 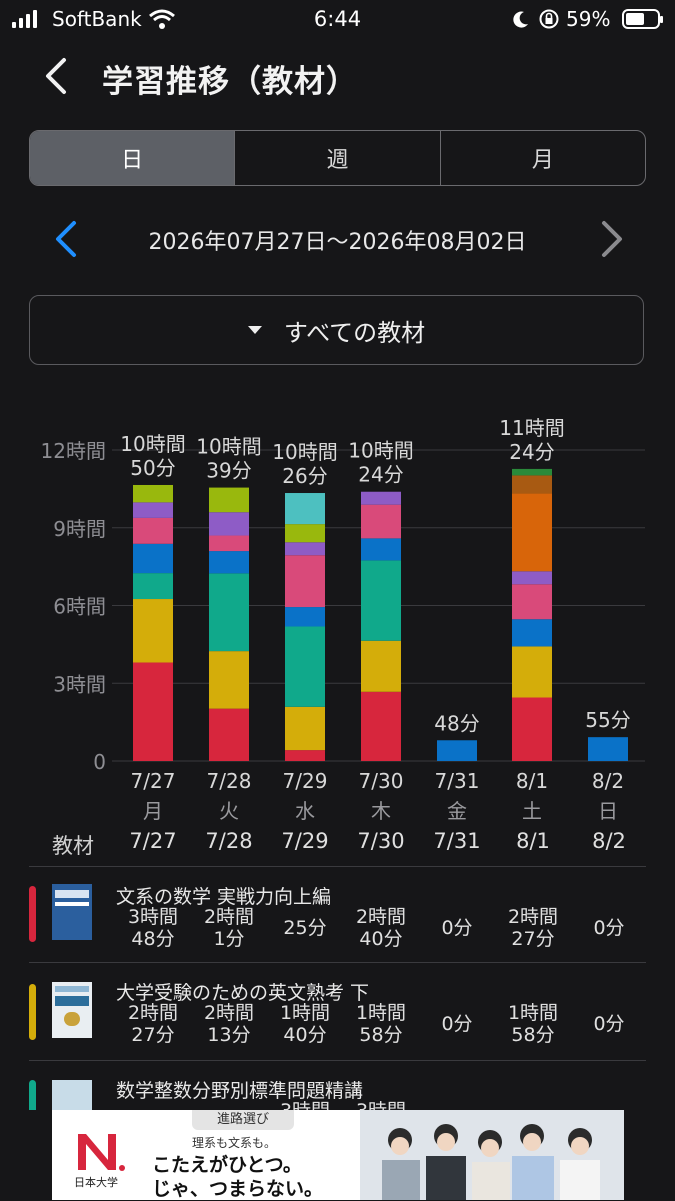 I want to click on material-filter-dropdown: すべての教材, so click(x=336, y=330).